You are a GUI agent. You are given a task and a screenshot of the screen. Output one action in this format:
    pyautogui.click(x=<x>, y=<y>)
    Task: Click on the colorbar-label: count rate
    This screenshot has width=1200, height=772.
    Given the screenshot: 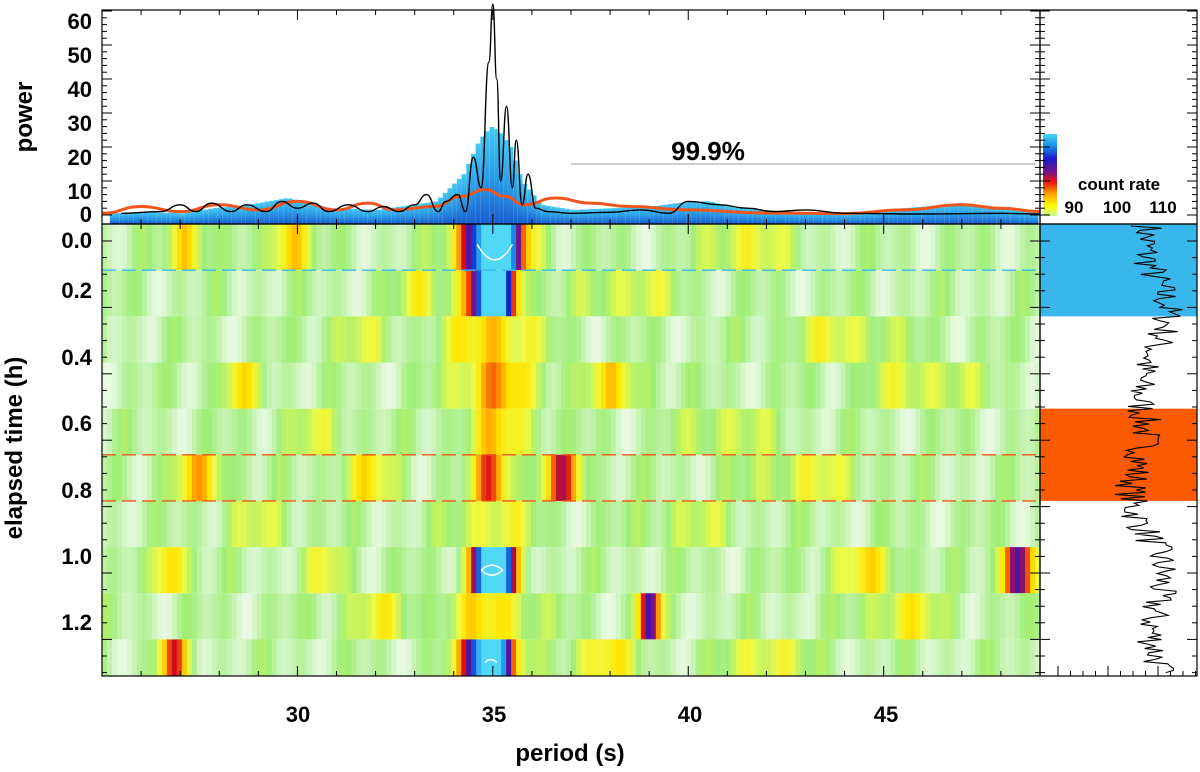 What is the action you would take?
    pyautogui.click(x=1119, y=184)
    